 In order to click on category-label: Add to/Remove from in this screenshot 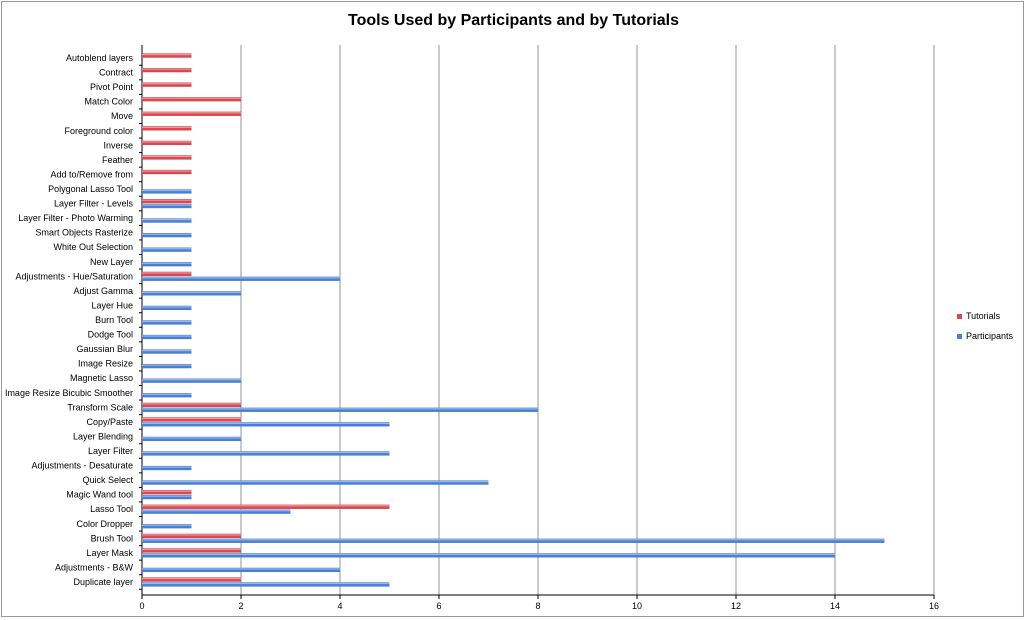, I will do `click(91, 174)`.